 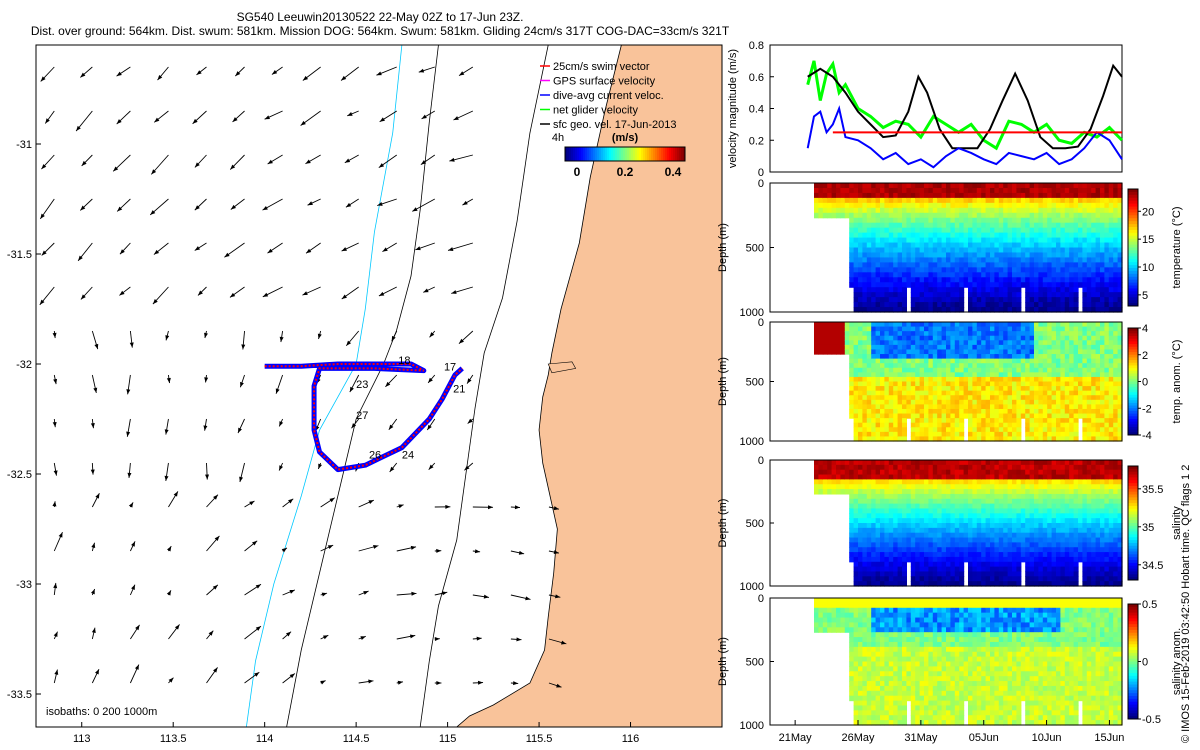 I want to click on colorbar-tick: 0.4, so click(x=673, y=172).